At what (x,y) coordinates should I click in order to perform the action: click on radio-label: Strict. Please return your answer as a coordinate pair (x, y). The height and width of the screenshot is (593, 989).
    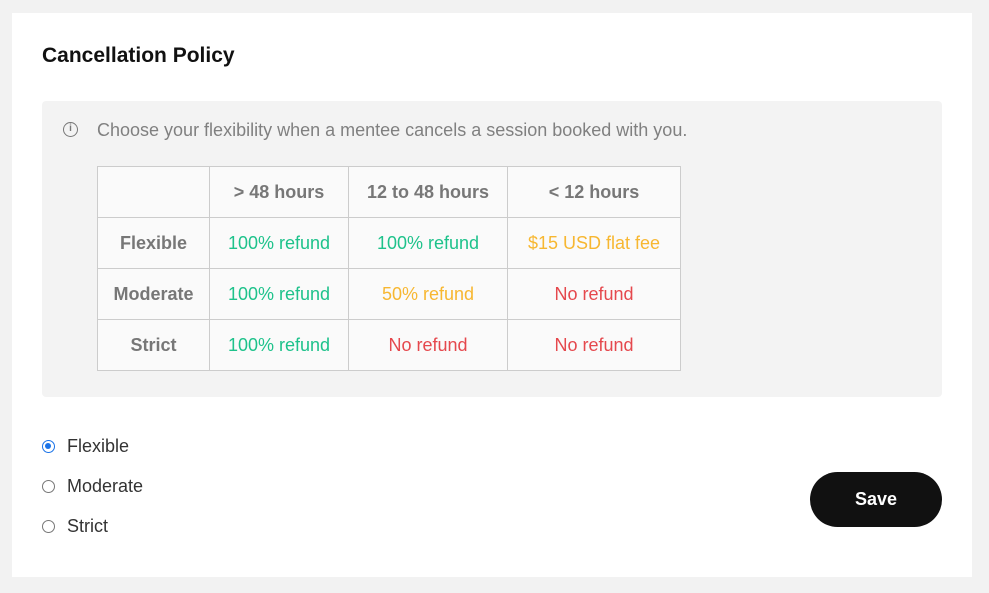
    Looking at the image, I should click on (88, 525).